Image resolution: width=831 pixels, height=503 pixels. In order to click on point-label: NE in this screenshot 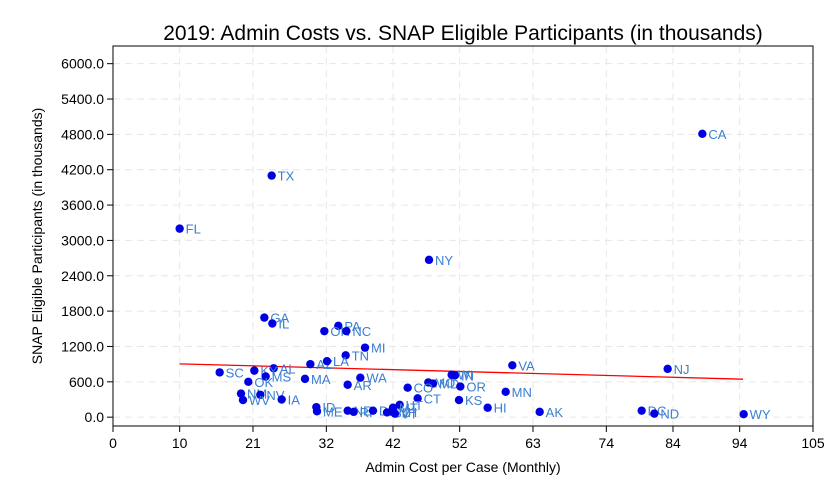, I will do `click(363, 411)`.